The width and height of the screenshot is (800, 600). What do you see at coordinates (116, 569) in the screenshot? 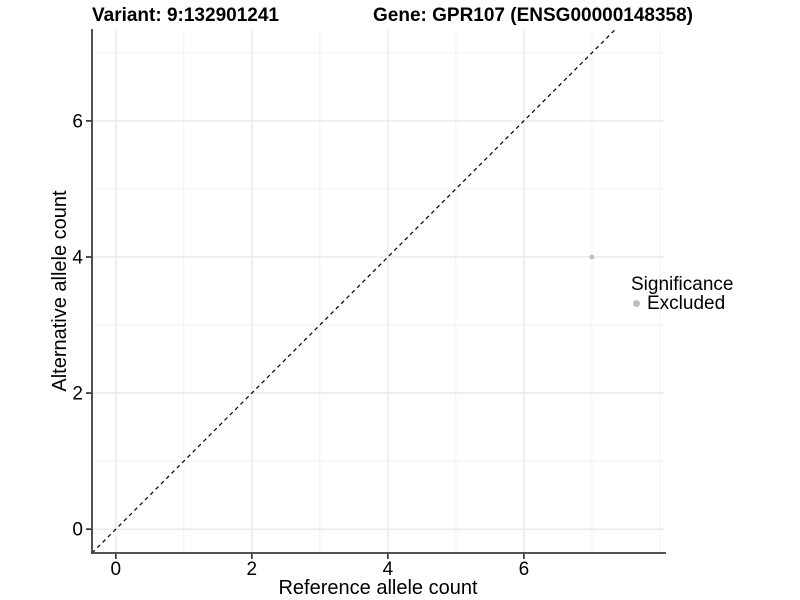
I see `x-tick-label-0: 0` at bounding box center [116, 569].